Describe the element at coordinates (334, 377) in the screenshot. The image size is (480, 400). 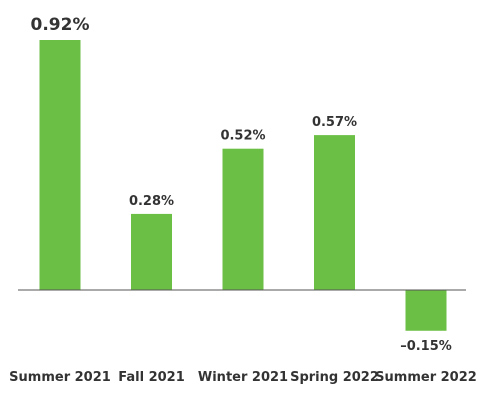
I see `category-label-spring-2022: Spring 2022` at that location.